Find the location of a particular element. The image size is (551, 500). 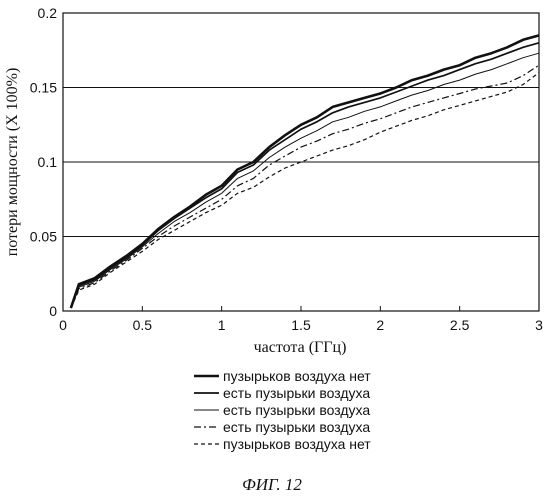

legend-label-5: пузырьков воздуха нет is located at coordinates (297, 444).